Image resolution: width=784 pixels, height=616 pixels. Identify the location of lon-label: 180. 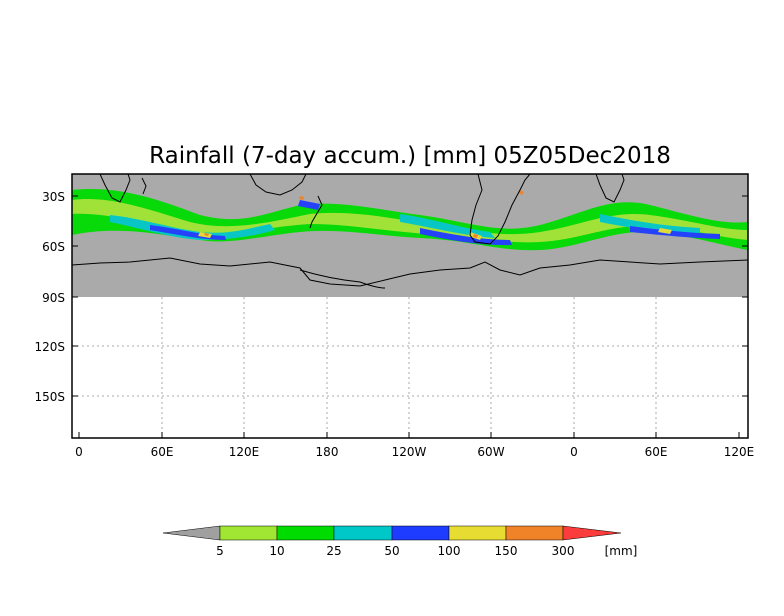
(327, 452).